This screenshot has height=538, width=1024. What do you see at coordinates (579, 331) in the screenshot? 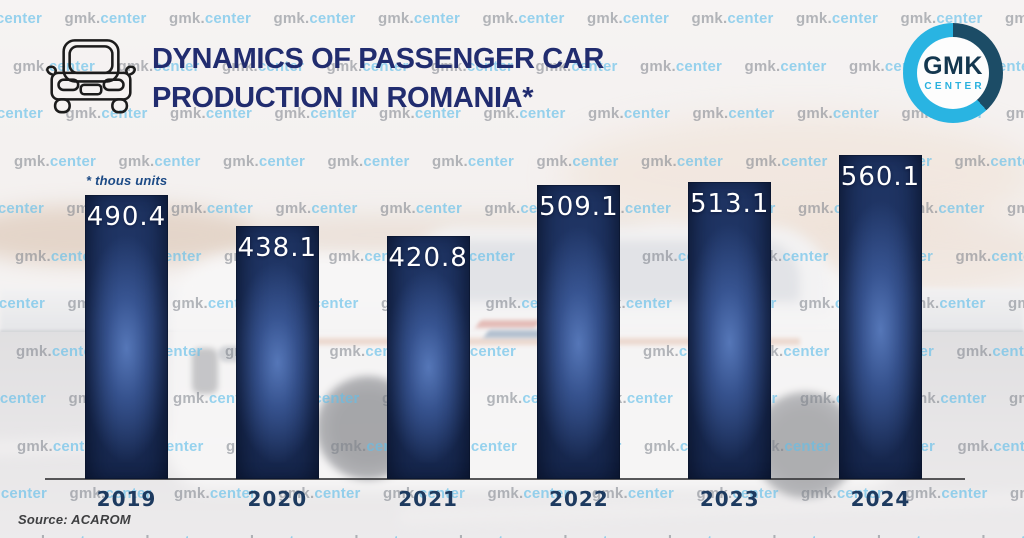
I see `bar-2022: 509.1` at bounding box center [579, 331].